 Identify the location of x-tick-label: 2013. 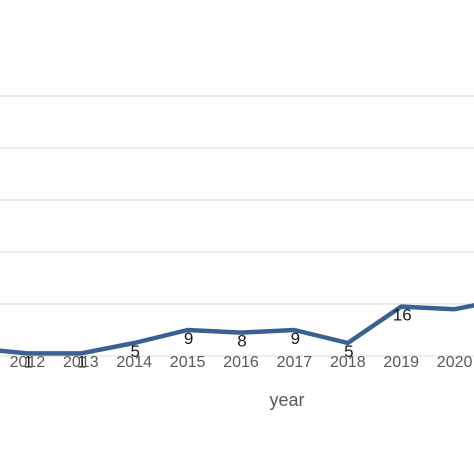
(81, 362).